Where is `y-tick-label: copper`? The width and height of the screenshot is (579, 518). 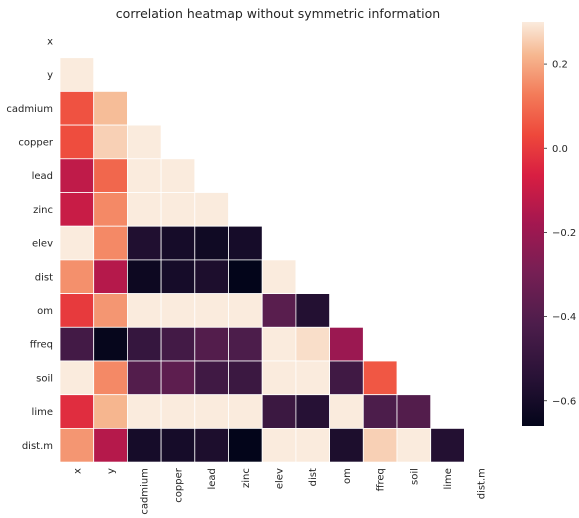 y-tick-label: copper is located at coordinates (35, 142).